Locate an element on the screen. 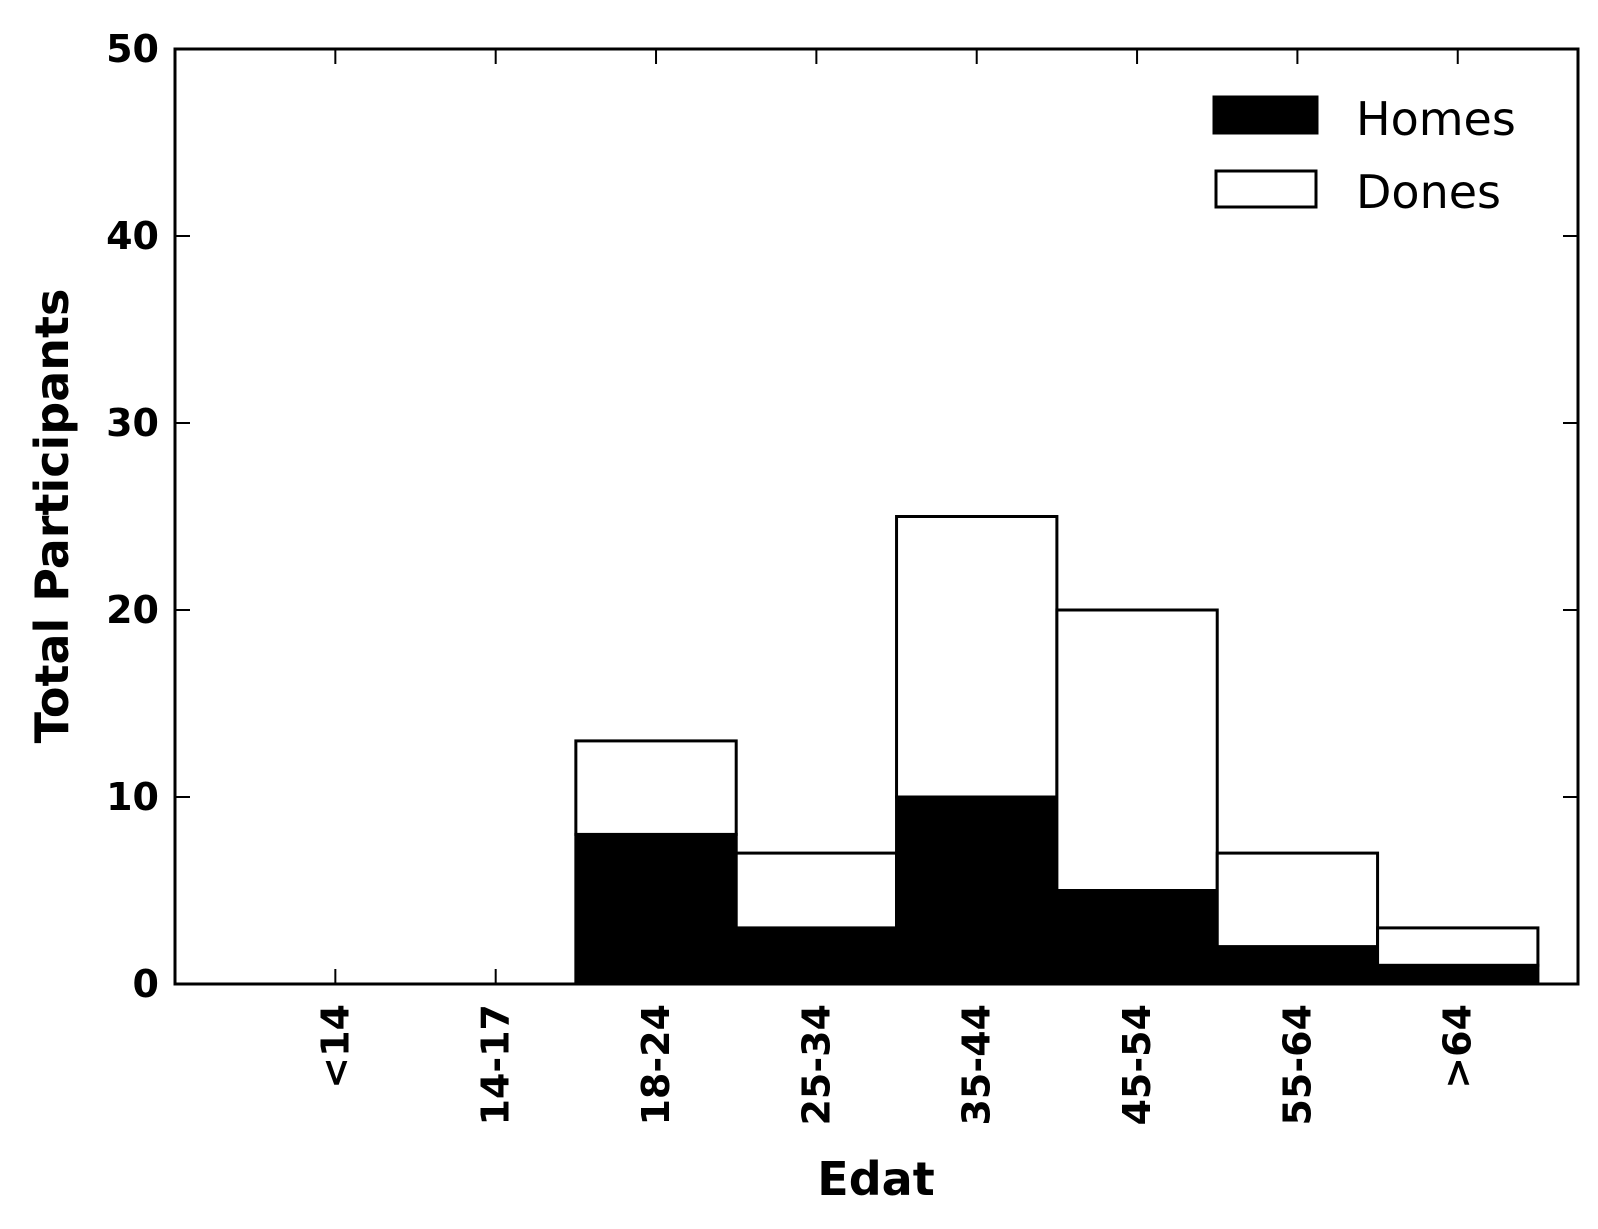  legend-label-dones: Dones is located at coordinates (1428, 192).